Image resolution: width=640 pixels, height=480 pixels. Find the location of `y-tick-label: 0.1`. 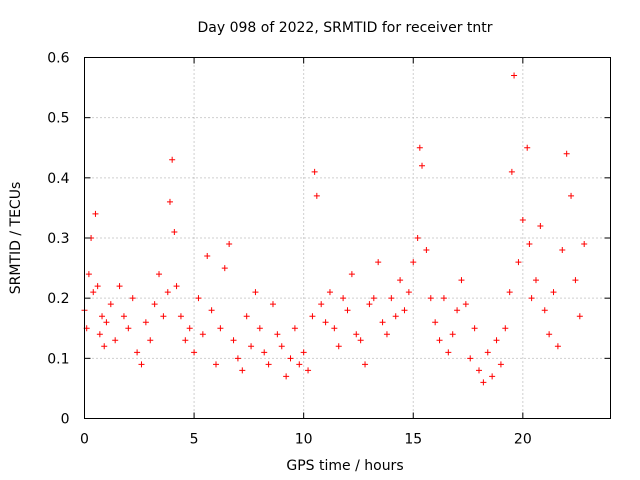

y-tick-label: 0.1 is located at coordinates (58, 359).